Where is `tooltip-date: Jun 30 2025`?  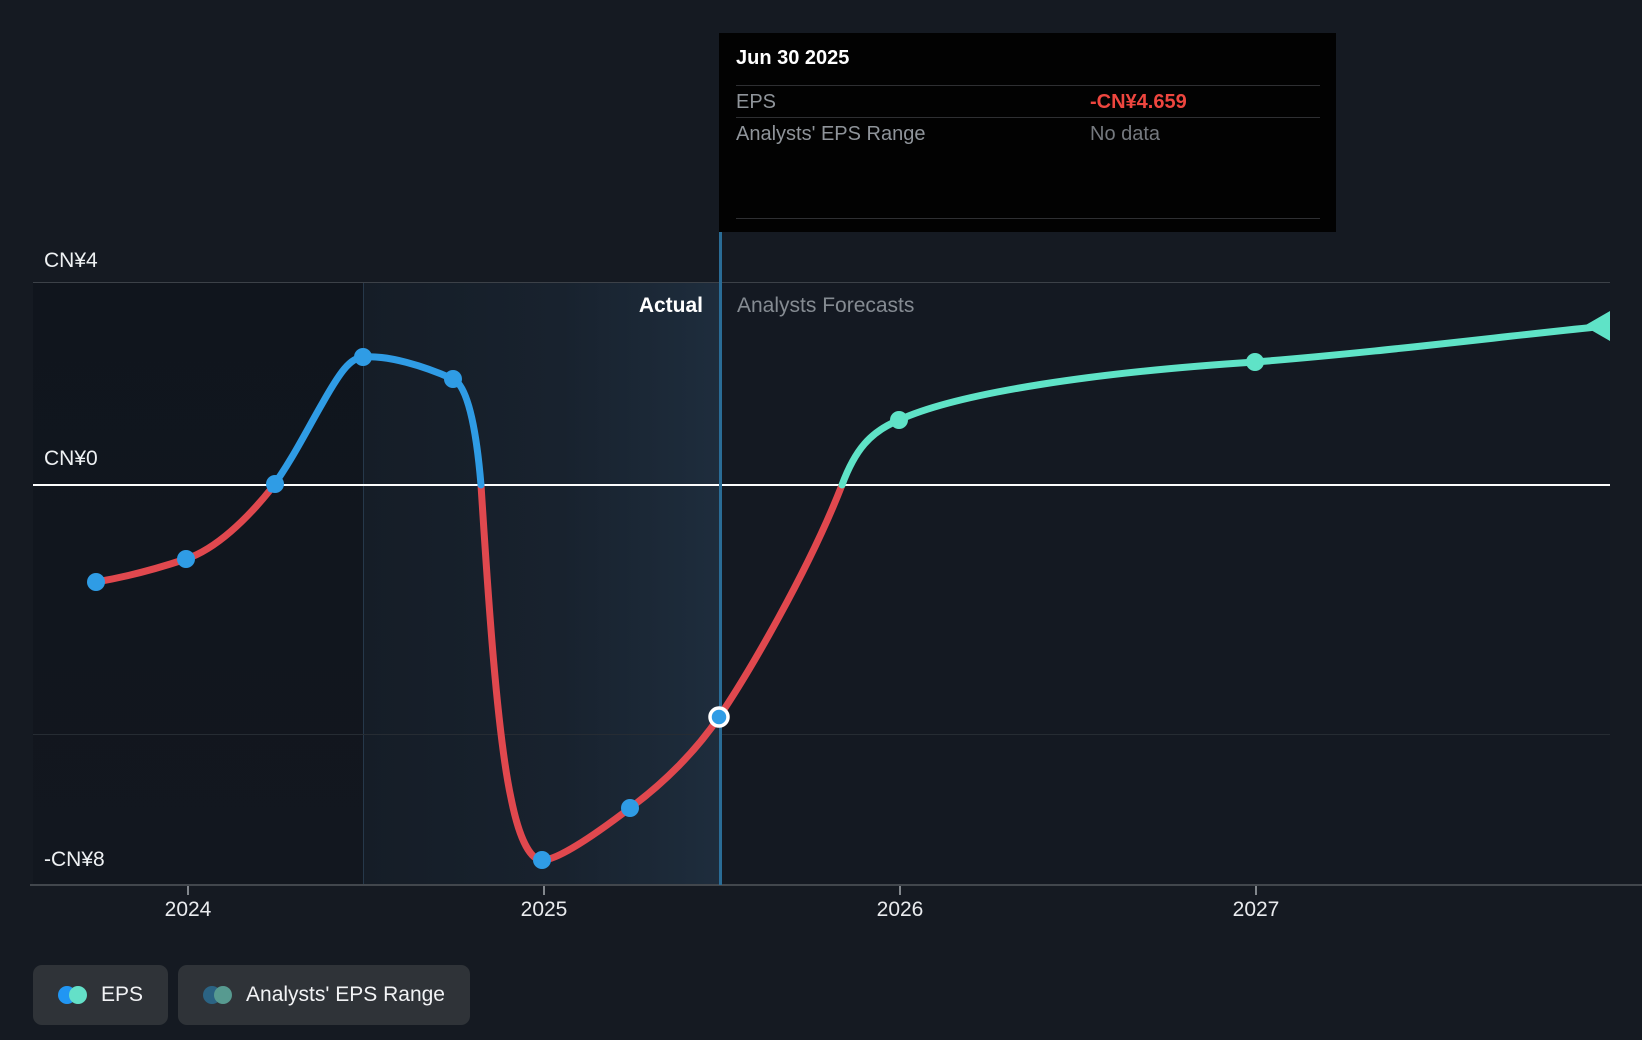 tooltip-date: Jun 30 2025 is located at coordinates (793, 58).